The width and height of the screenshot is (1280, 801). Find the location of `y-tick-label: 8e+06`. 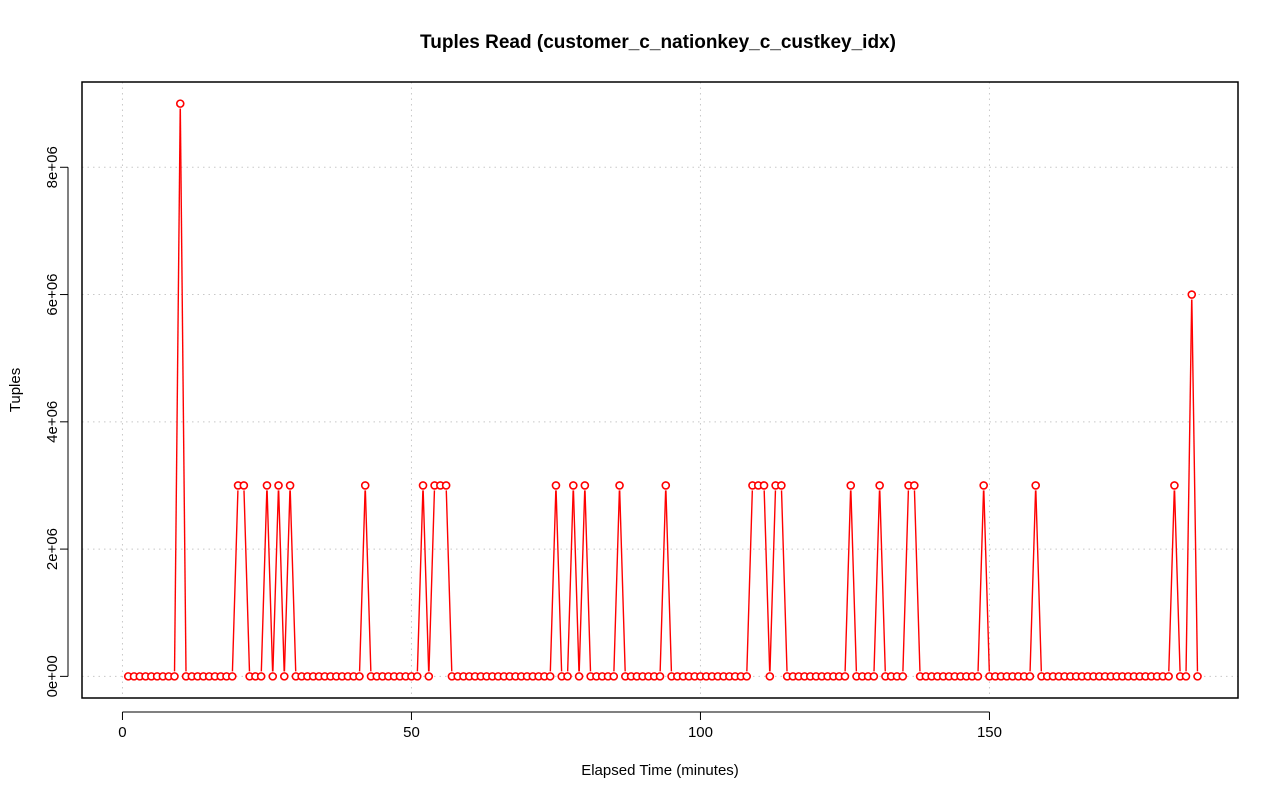

y-tick-label: 8e+06 is located at coordinates (52, 167).